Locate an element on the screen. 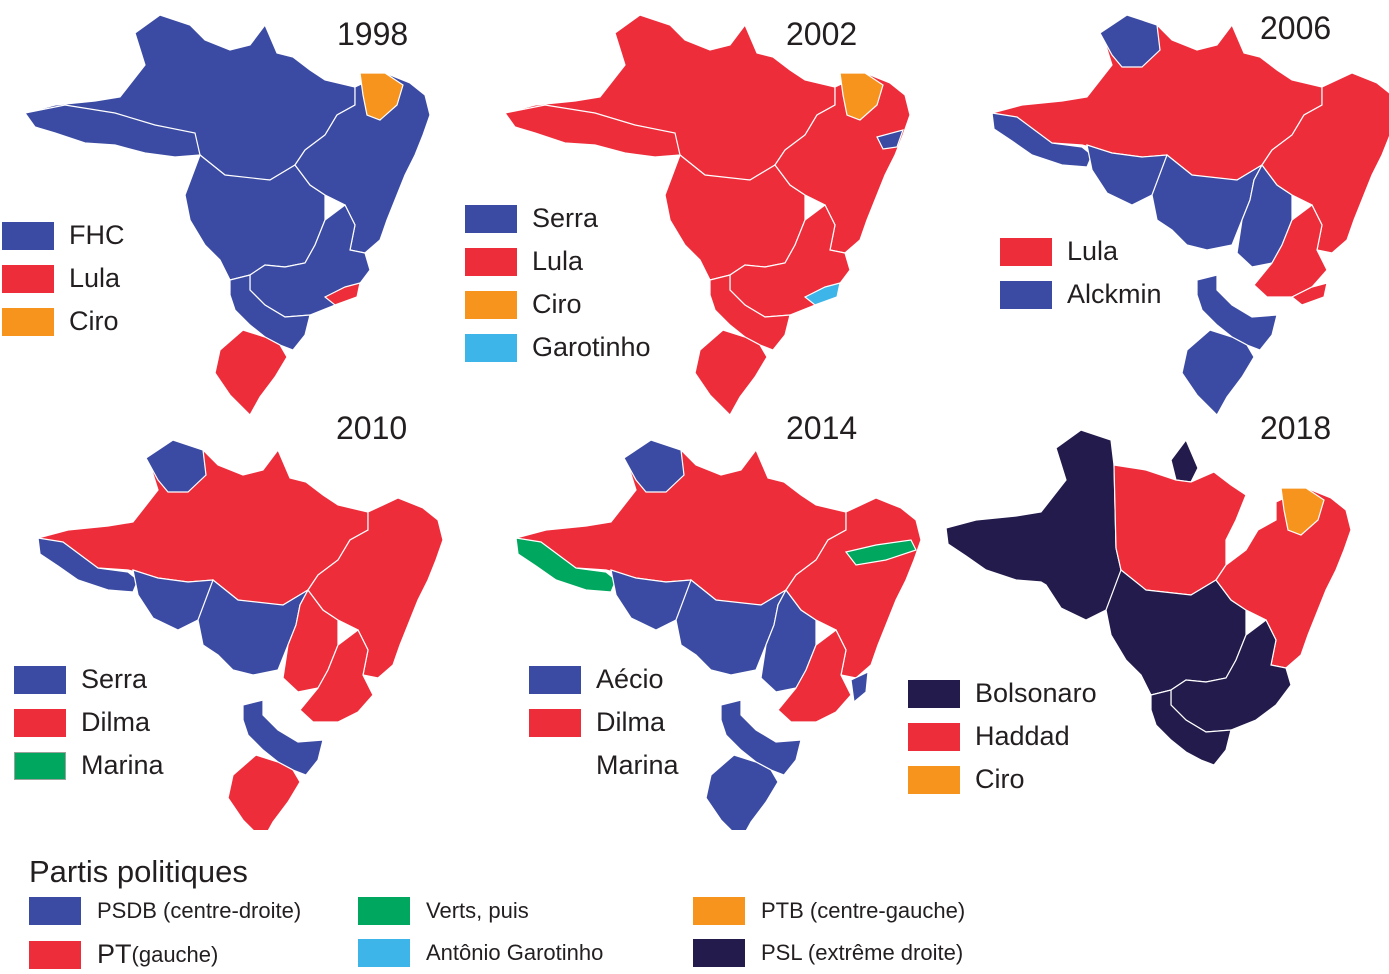  party-verts: Verts, puis is located at coordinates (443, 911).